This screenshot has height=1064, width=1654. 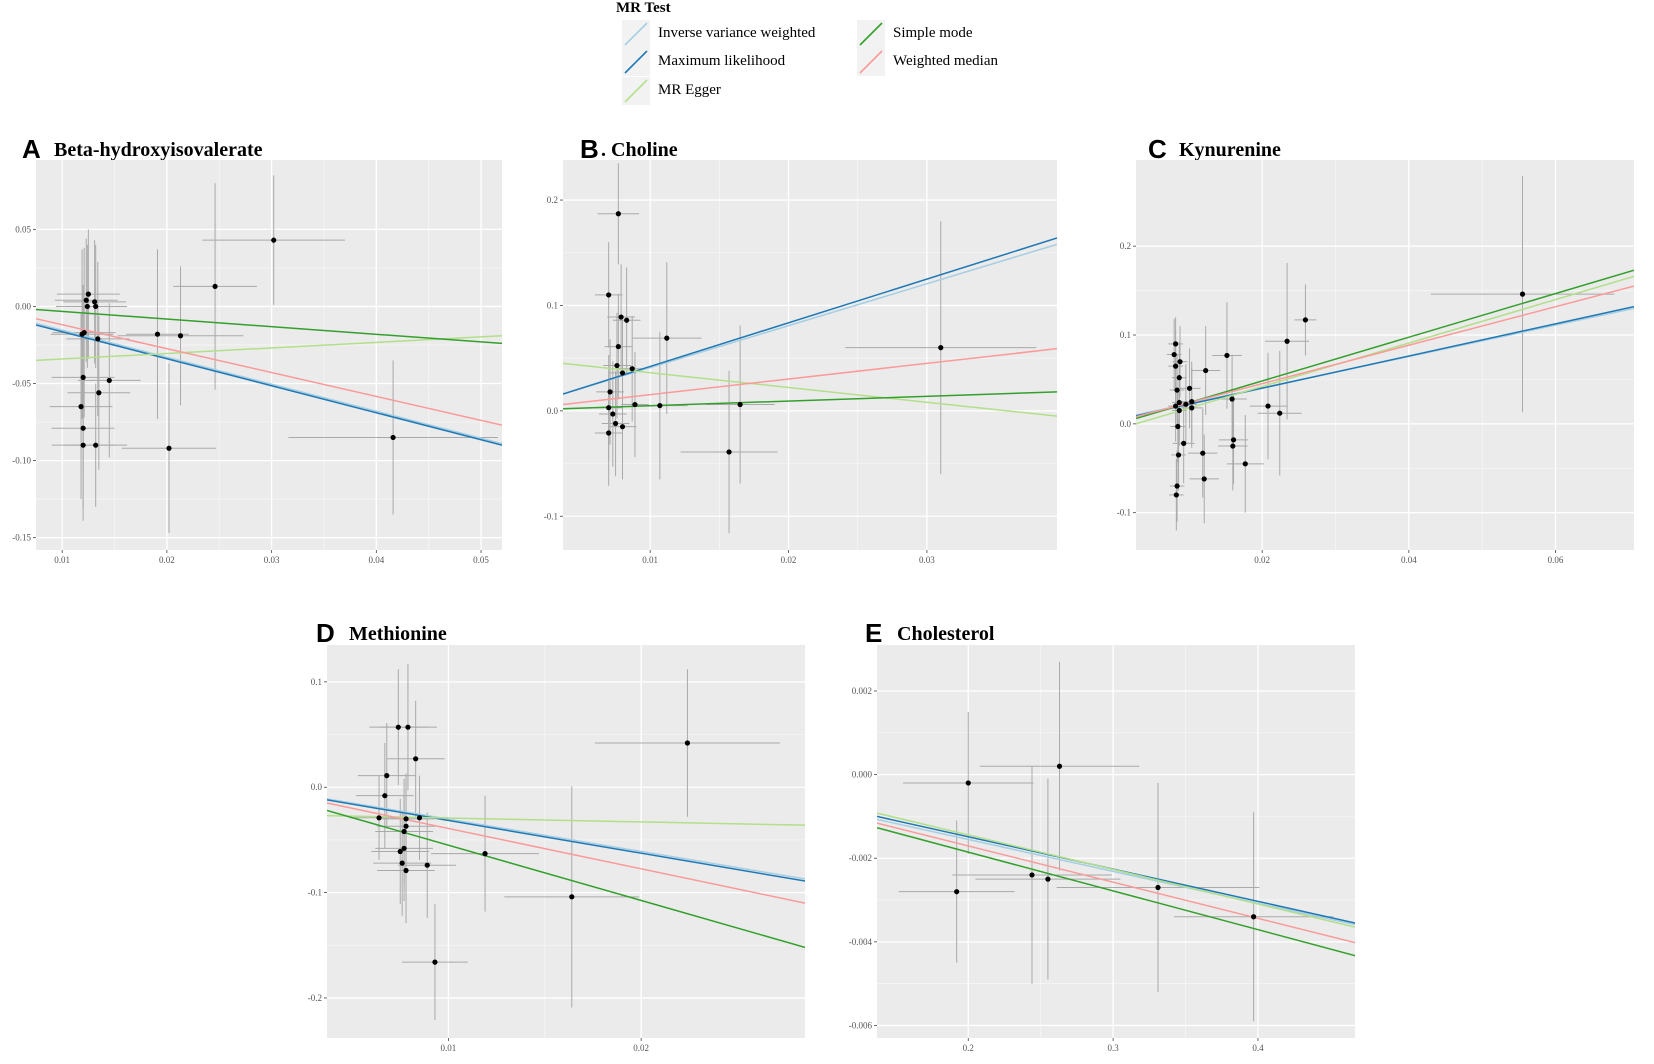 What do you see at coordinates (31, 149) in the screenshot?
I see `panel-a-letter: A` at bounding box center [31, 149].